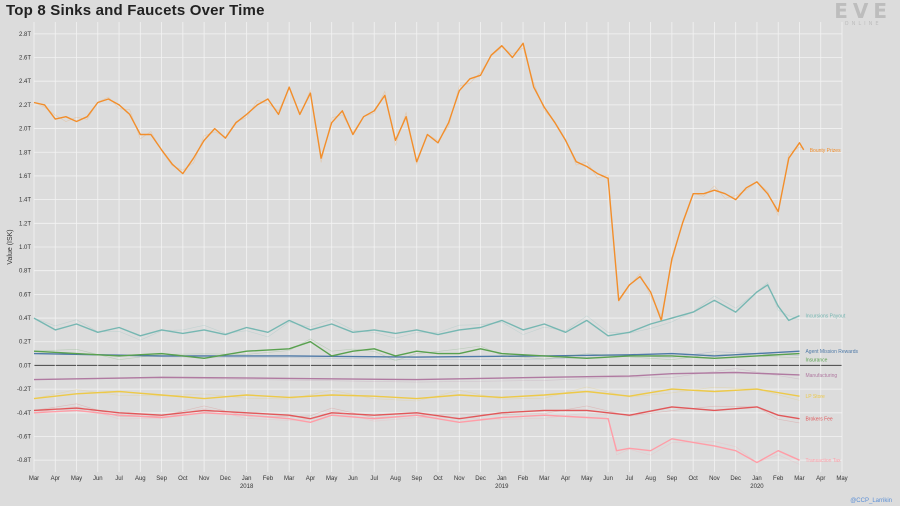 This screenshot has height=506, width=900. What do you see at coordinates (25, 201) in the screenshot?
I see `y-tick-label: 1.4T` at bounding box center [25, 201].